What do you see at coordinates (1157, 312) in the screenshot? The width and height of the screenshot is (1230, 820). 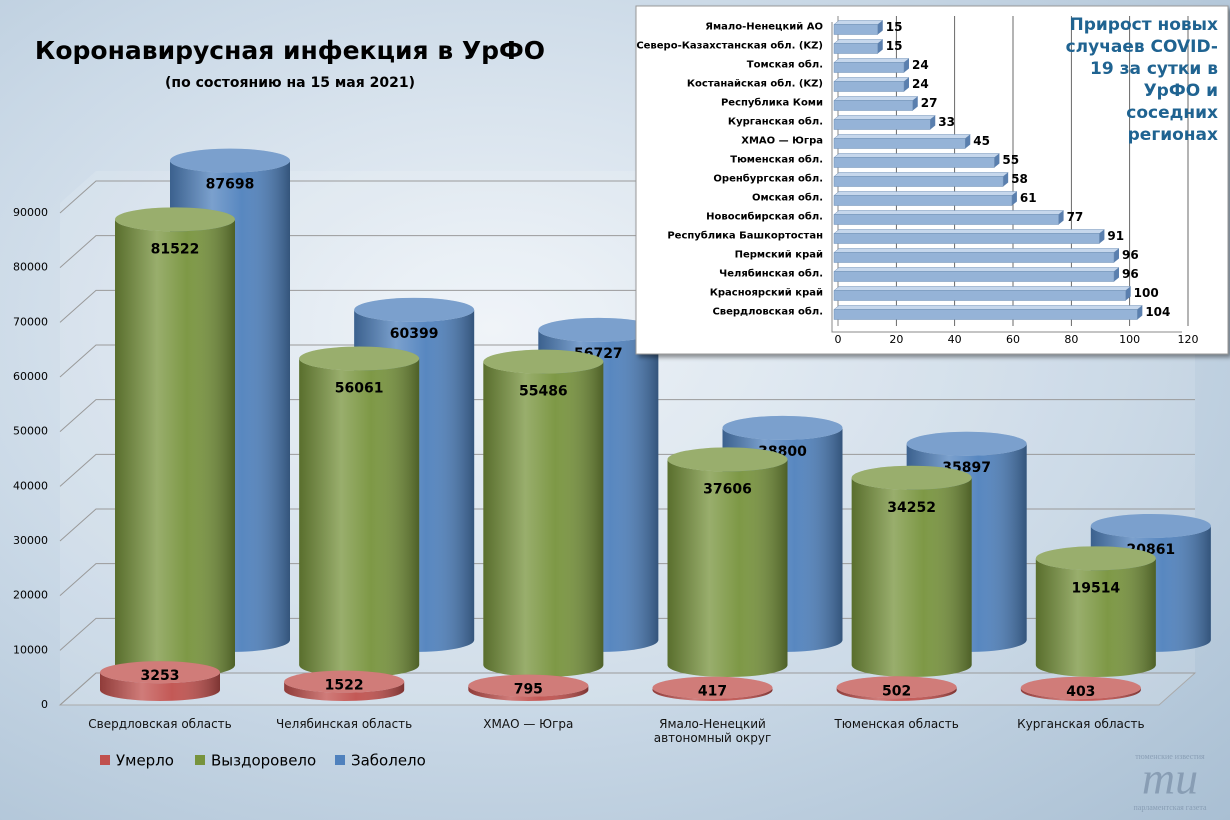 I see `value-label: 104` at bounding box center [1157, 312].